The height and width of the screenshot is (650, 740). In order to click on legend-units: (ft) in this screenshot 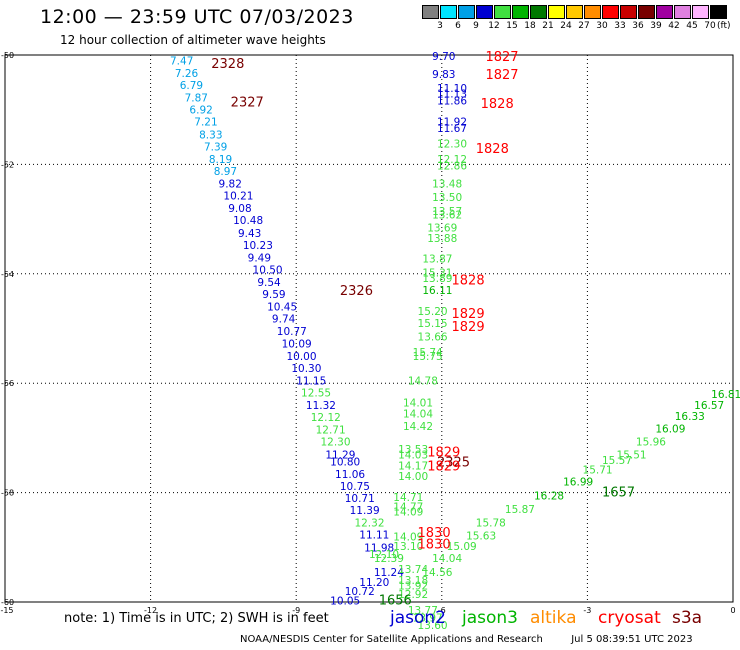, I will do `click(724, 26)`.